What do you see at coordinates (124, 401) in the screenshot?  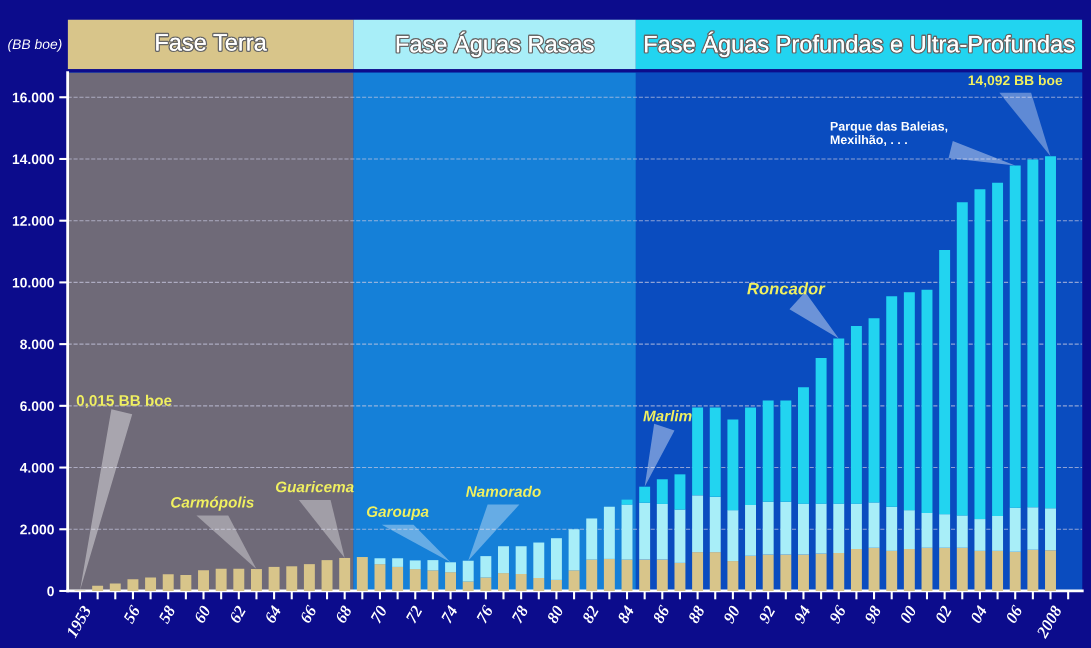 I see `annotation: 0,015 BB boe` at bounding box center [124, 401].